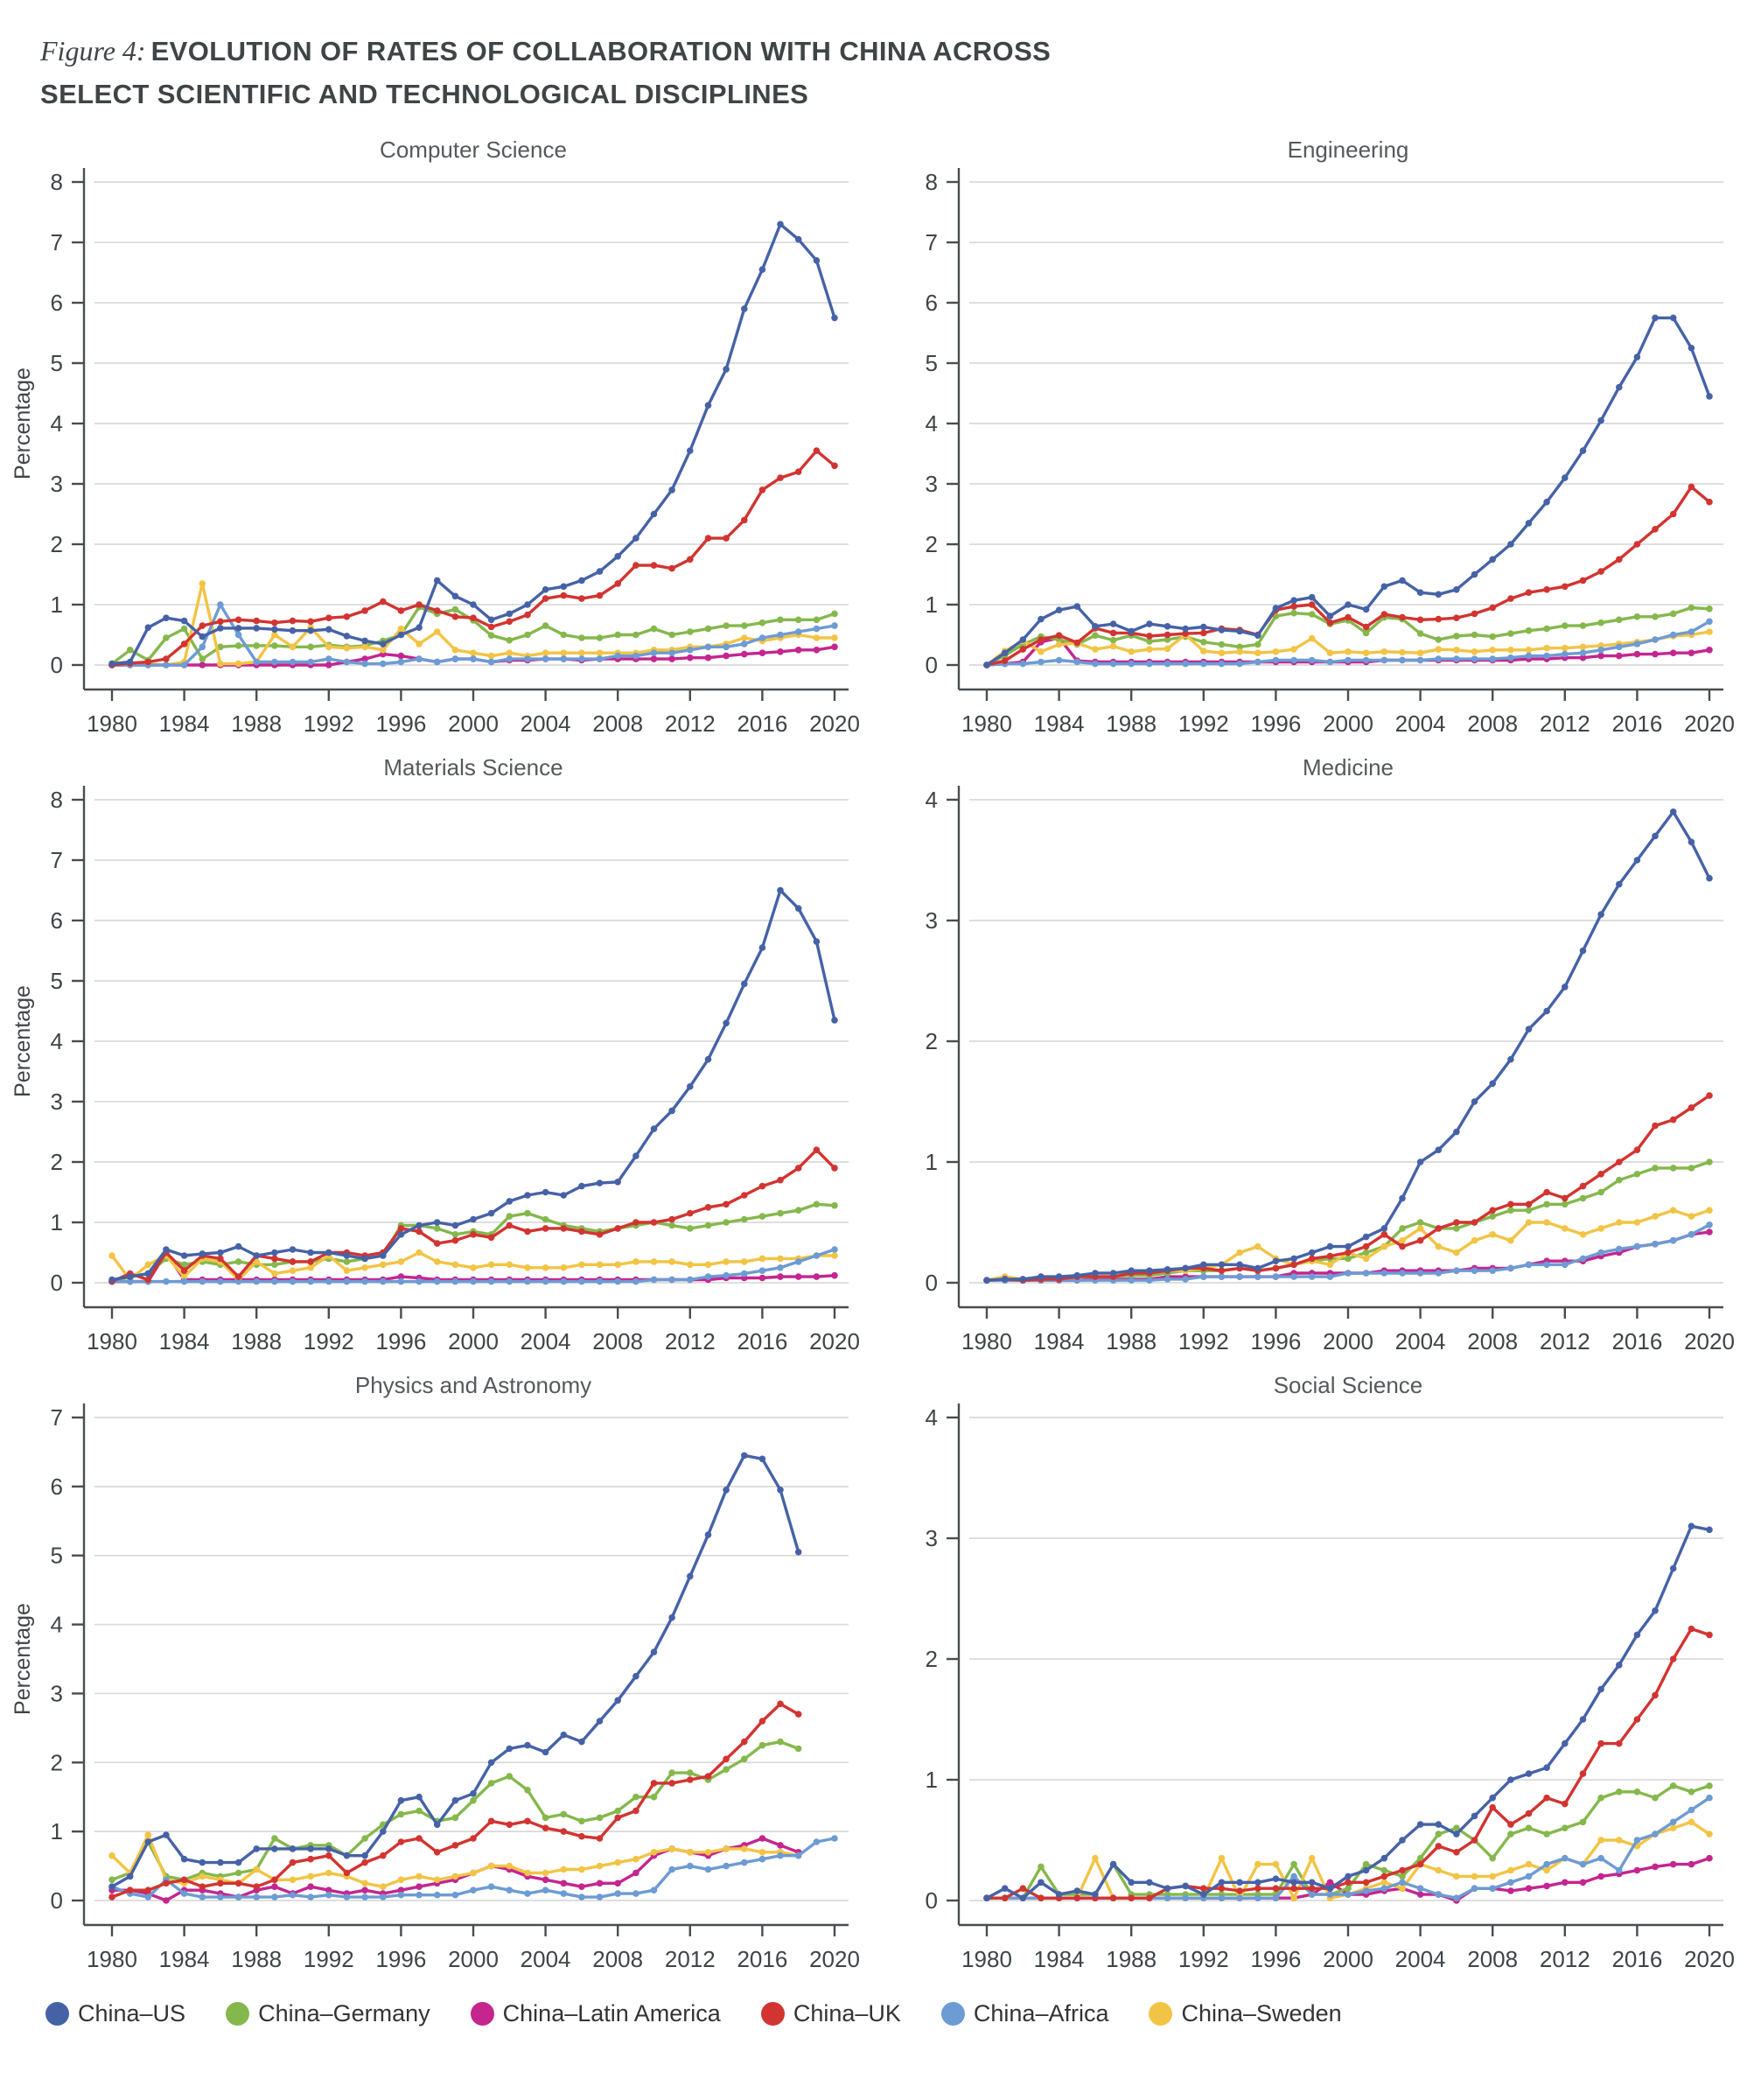 This screenshot has height=2100, width=1754. What do you see at coordinates (473, 149) in the screenshot?
I see `chart-title: Computer Science` at bounding box center [473, 149].